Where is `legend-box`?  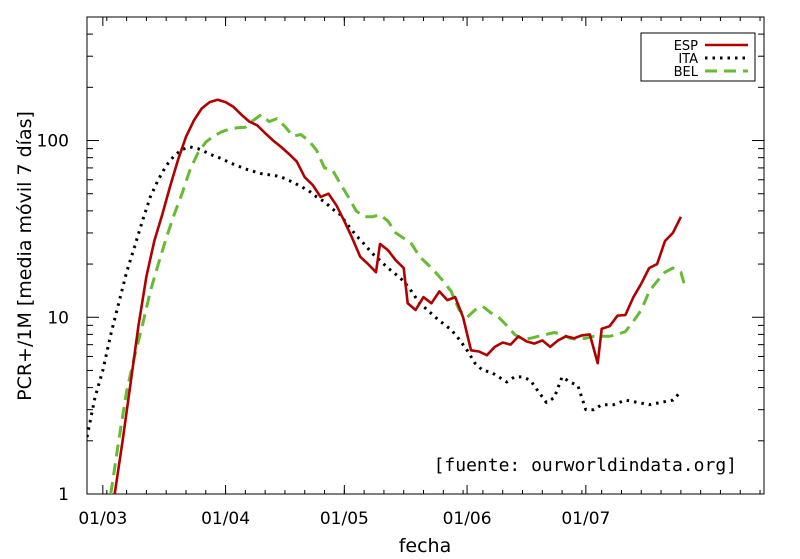
legend-box is located at coordinates (698, 57).